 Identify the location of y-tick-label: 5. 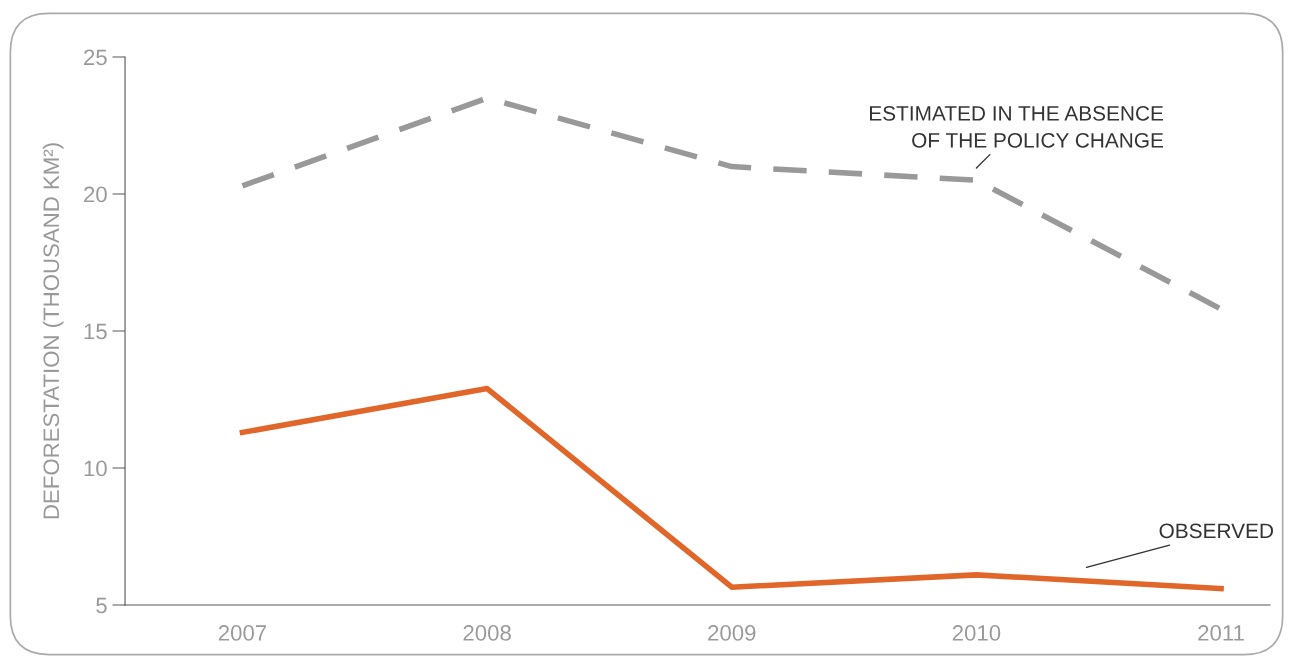
(101, 605).